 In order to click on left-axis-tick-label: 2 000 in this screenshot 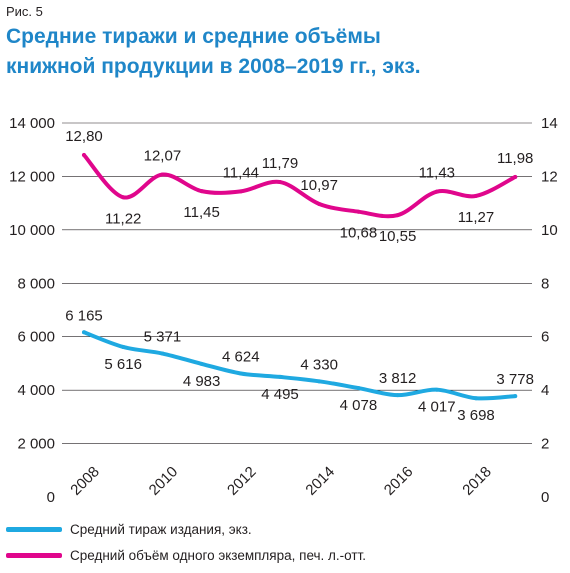, I will do `click(36, 444)`.